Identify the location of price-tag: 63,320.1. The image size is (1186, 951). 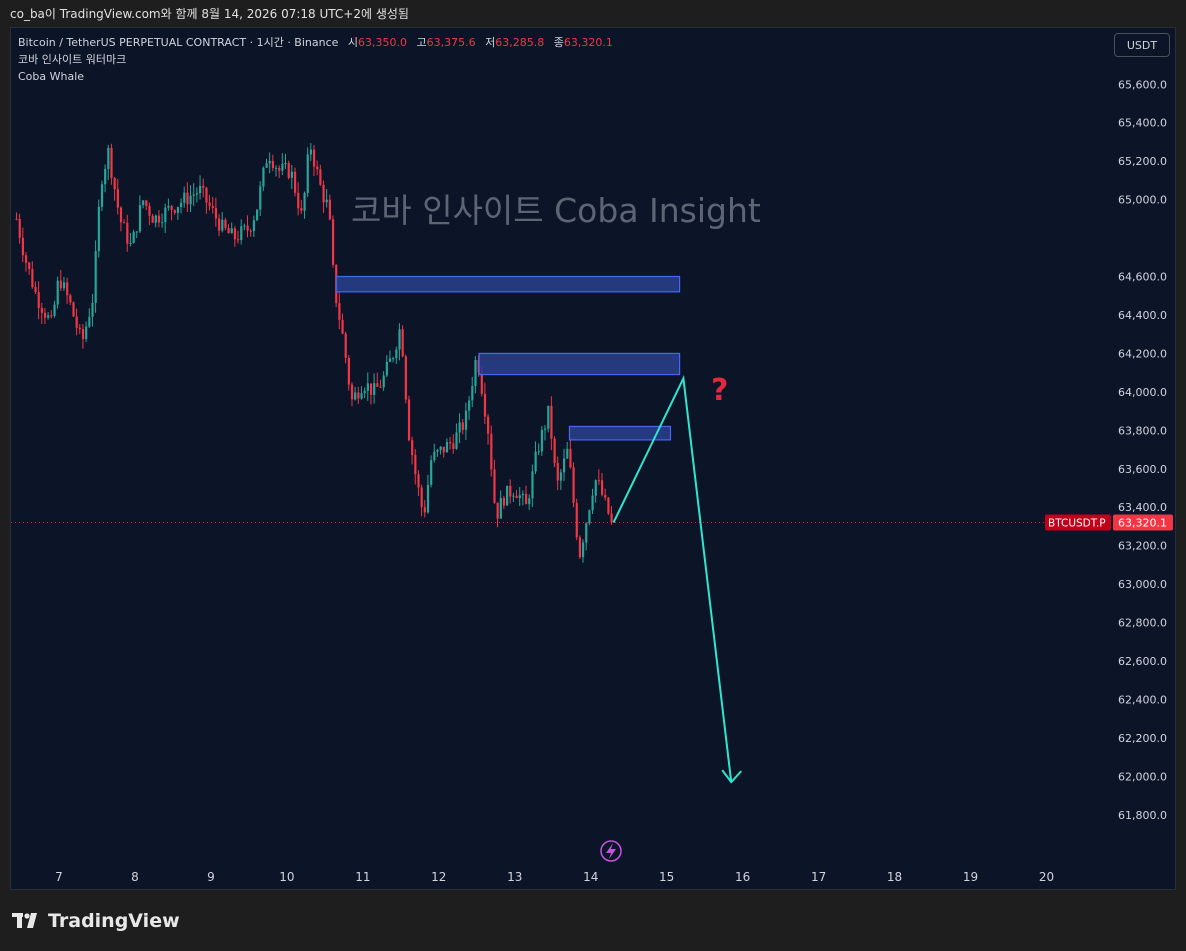
(1142, 523).